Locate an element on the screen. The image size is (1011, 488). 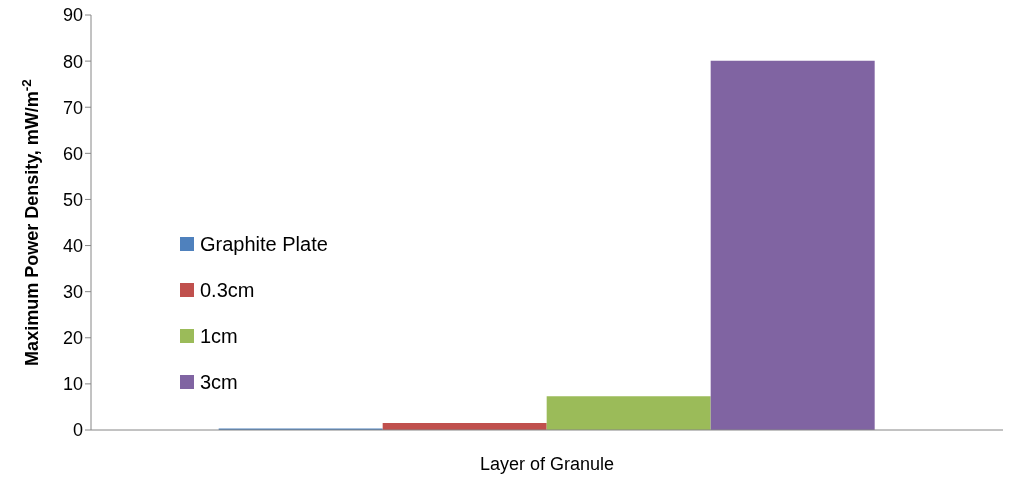
y-tick-label: 90 is located at coordinates (72, 15).